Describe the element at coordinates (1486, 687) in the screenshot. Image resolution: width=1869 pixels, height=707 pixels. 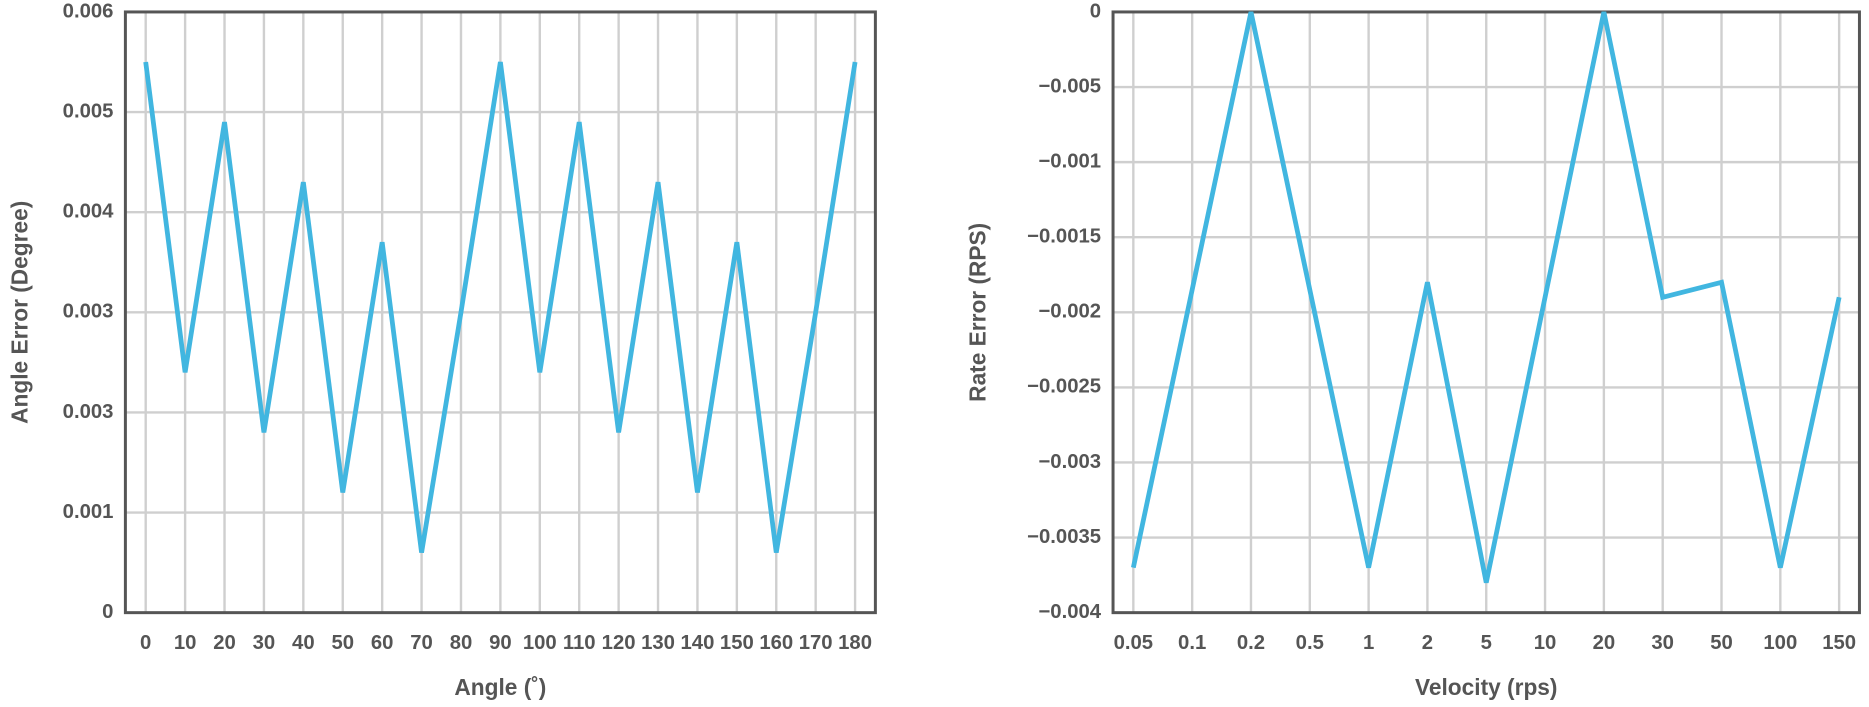
I see `x-axis-label: Velocity (rps)` at that location.